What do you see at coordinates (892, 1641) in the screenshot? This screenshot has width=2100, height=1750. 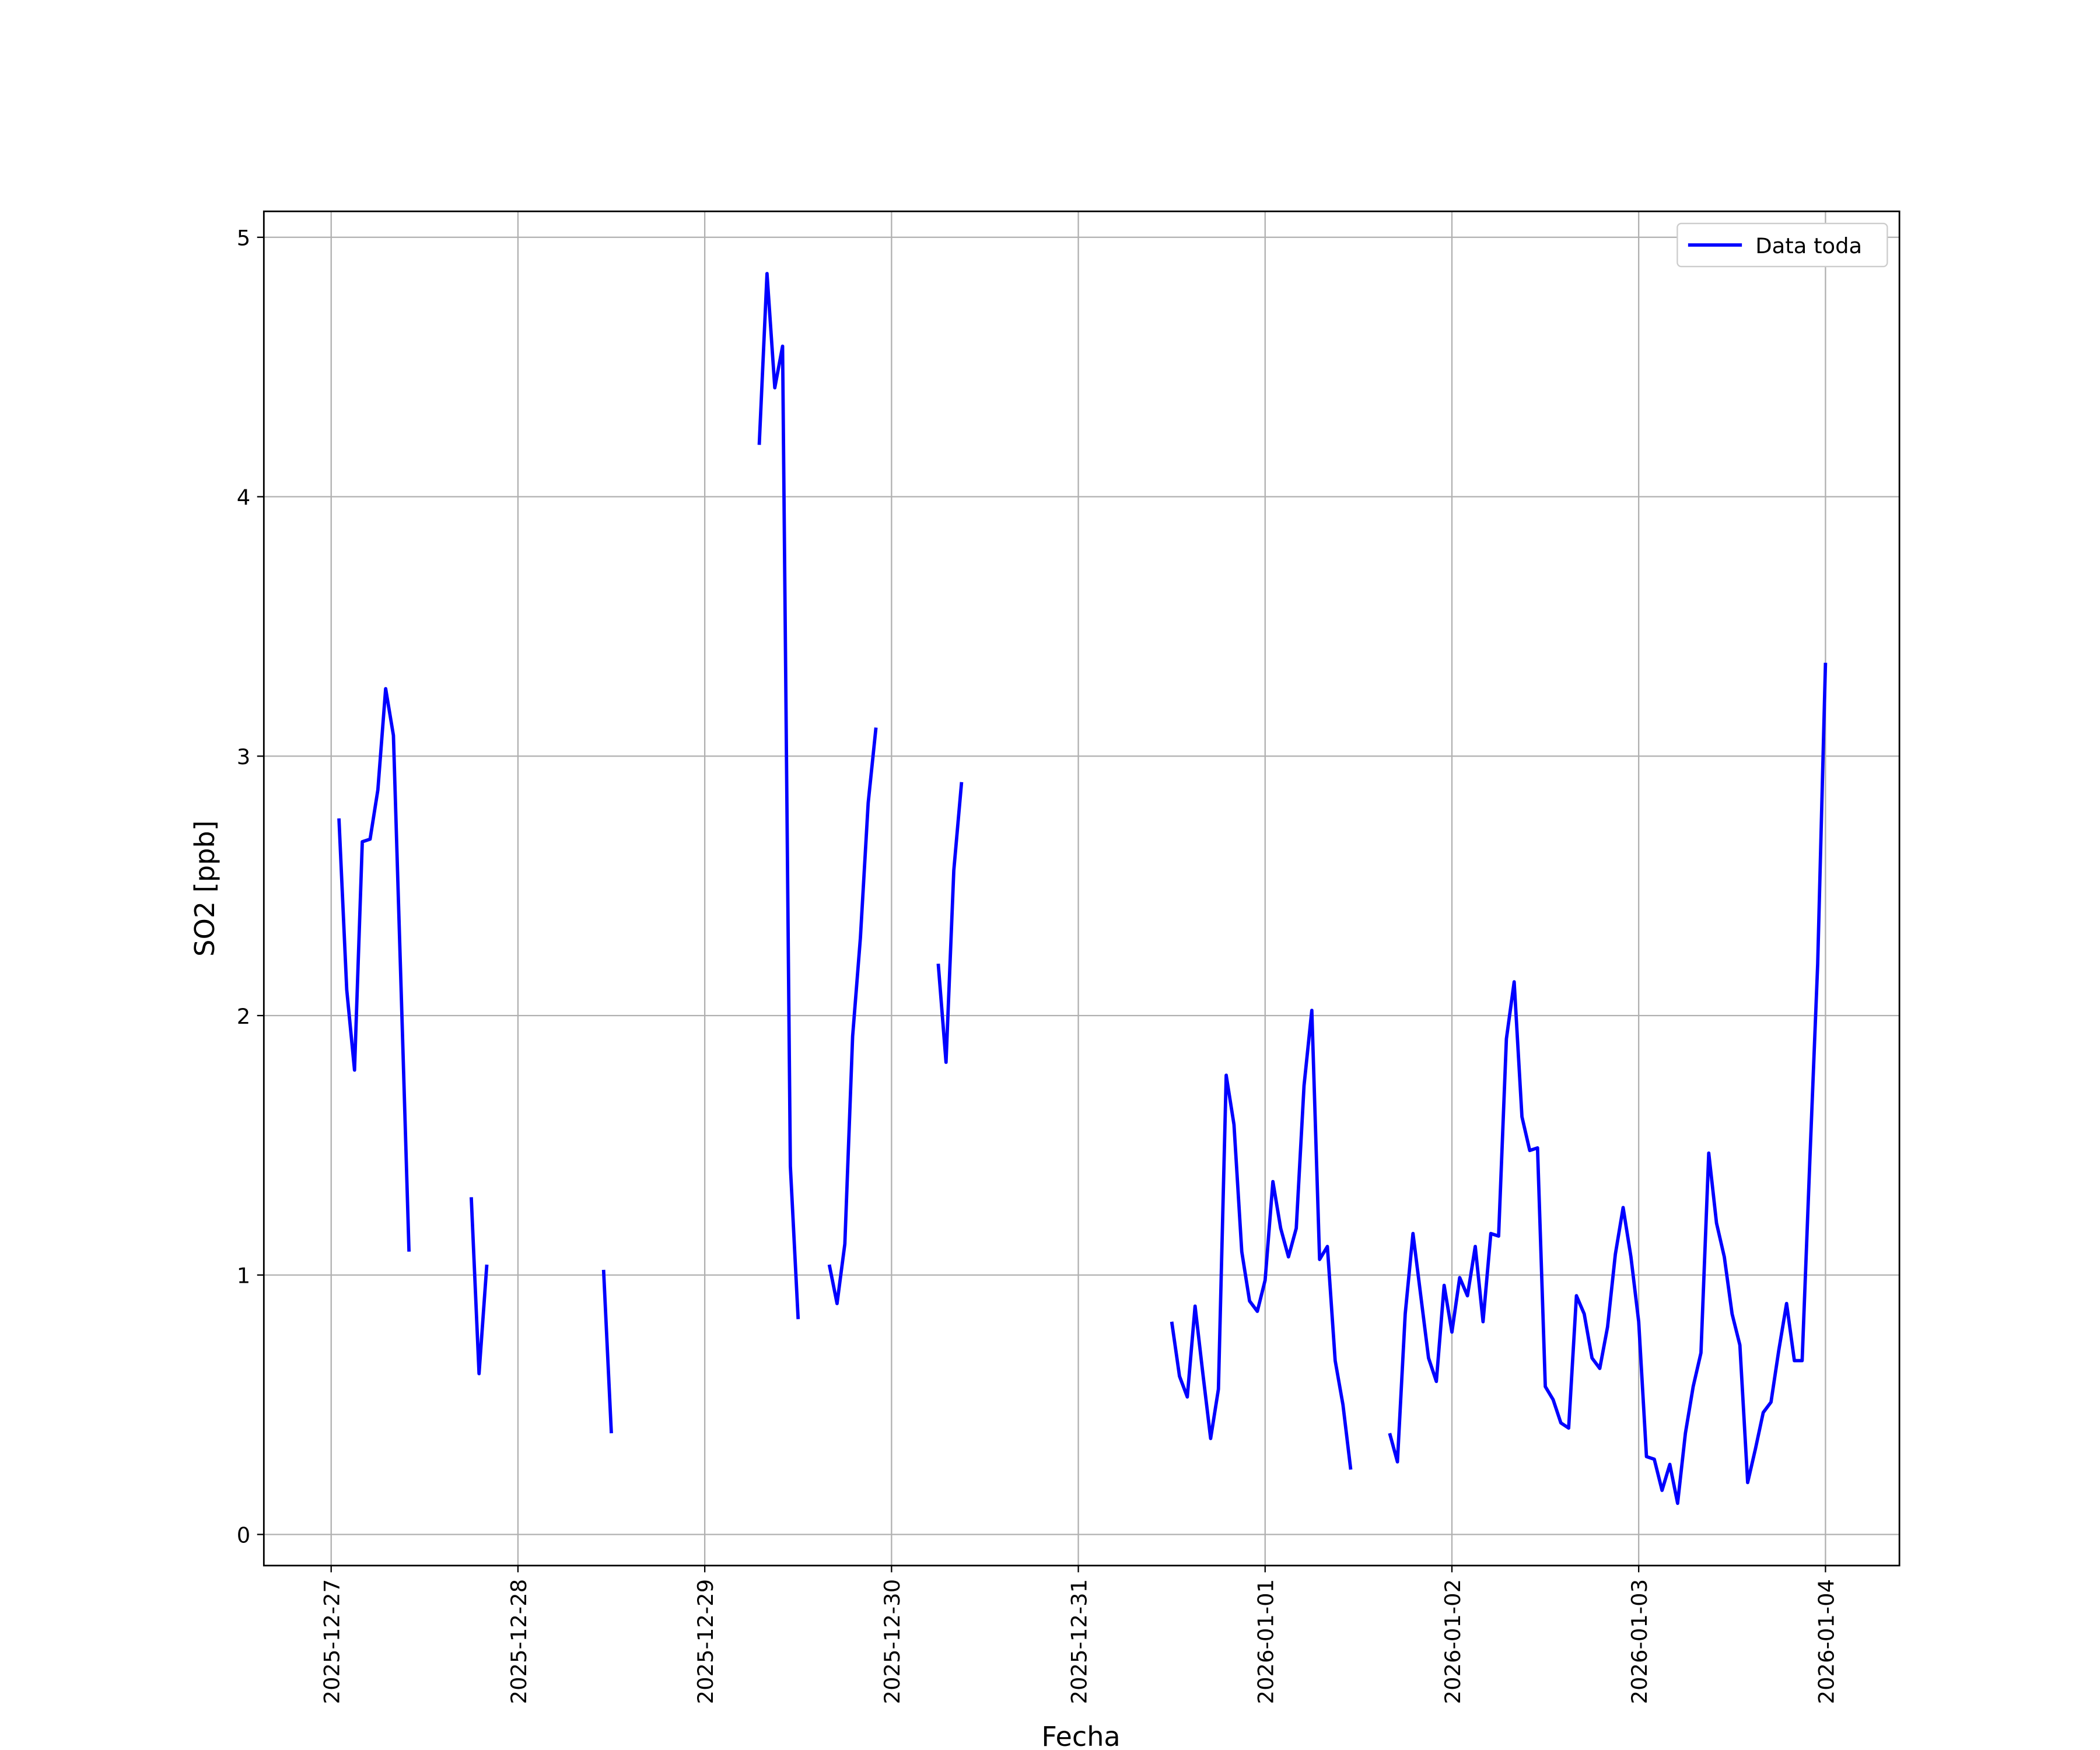 I see `x-tick-label: 2025-12-30` at bounding box center [892, 1641].